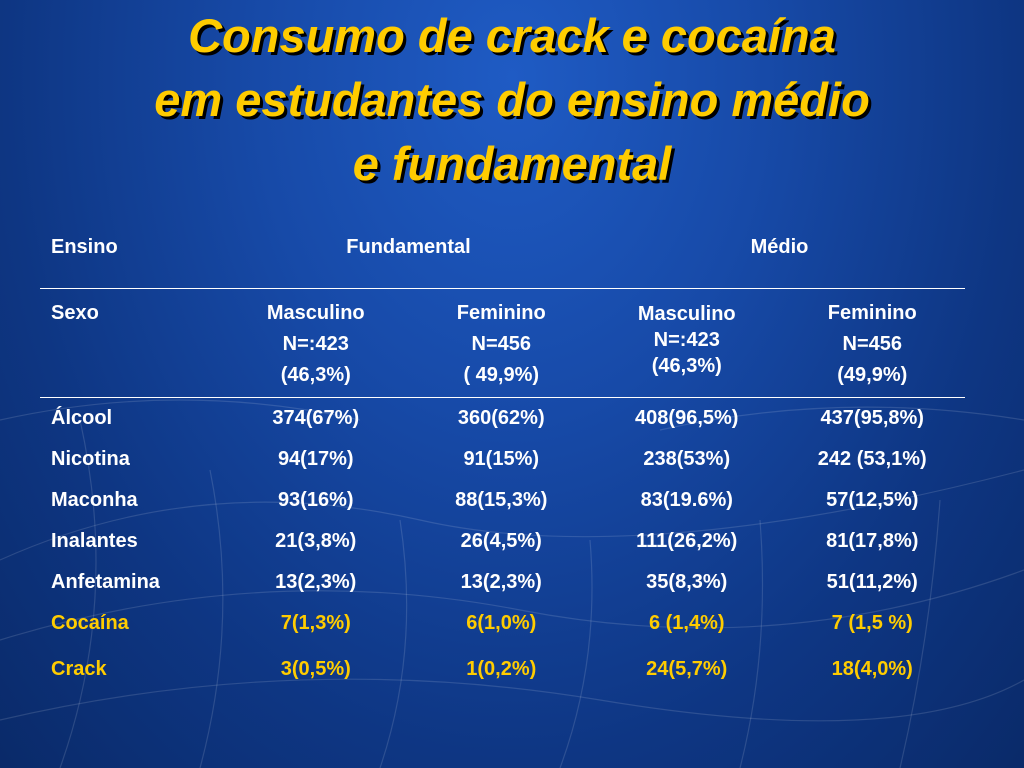 The height and width of the screenshot is (768, 1024). I want to click on value-cell: 88(15,3%), so click(501, 500).